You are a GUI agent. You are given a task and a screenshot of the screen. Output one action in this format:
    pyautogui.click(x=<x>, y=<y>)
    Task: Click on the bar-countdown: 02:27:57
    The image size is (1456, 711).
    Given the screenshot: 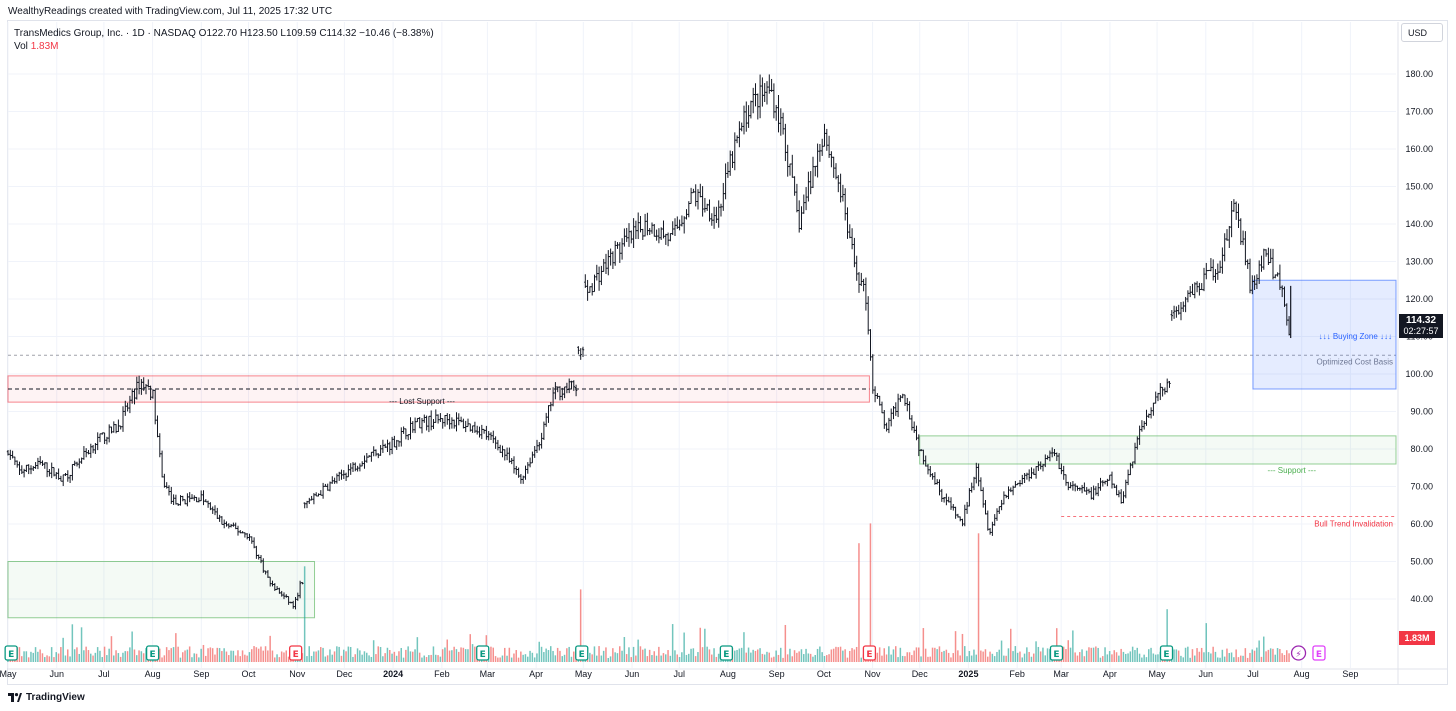 What is the action you would take?
    pyautogui.click(x=1421, y=331)
    